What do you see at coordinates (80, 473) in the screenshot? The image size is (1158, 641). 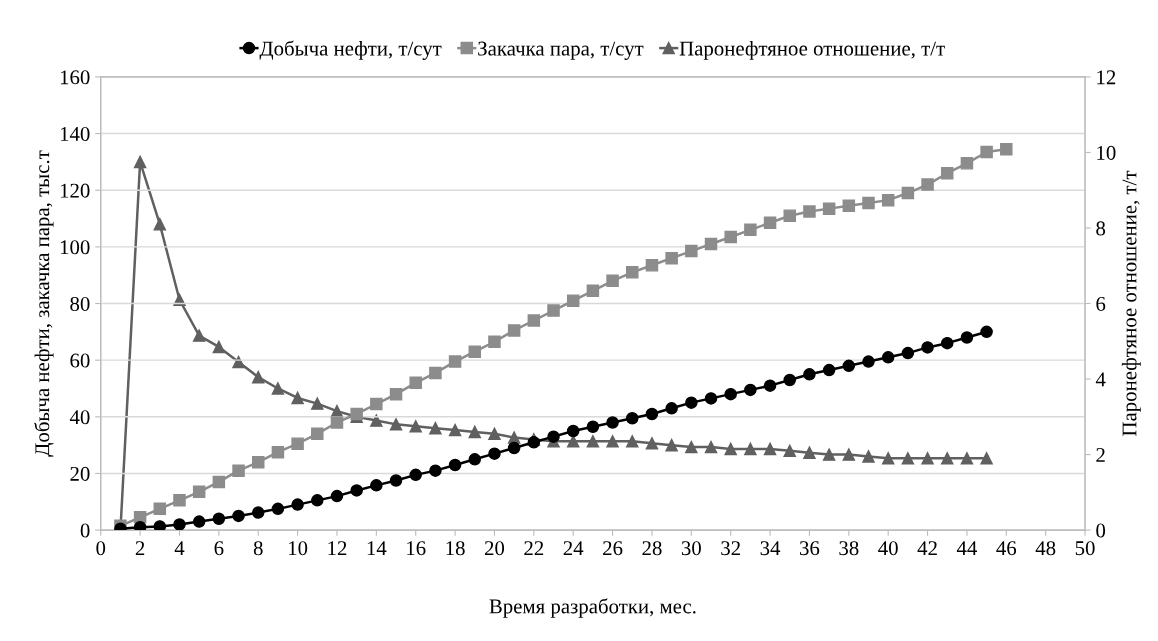 I see `y-tick-label: 20` at bounding box center [80, 473].